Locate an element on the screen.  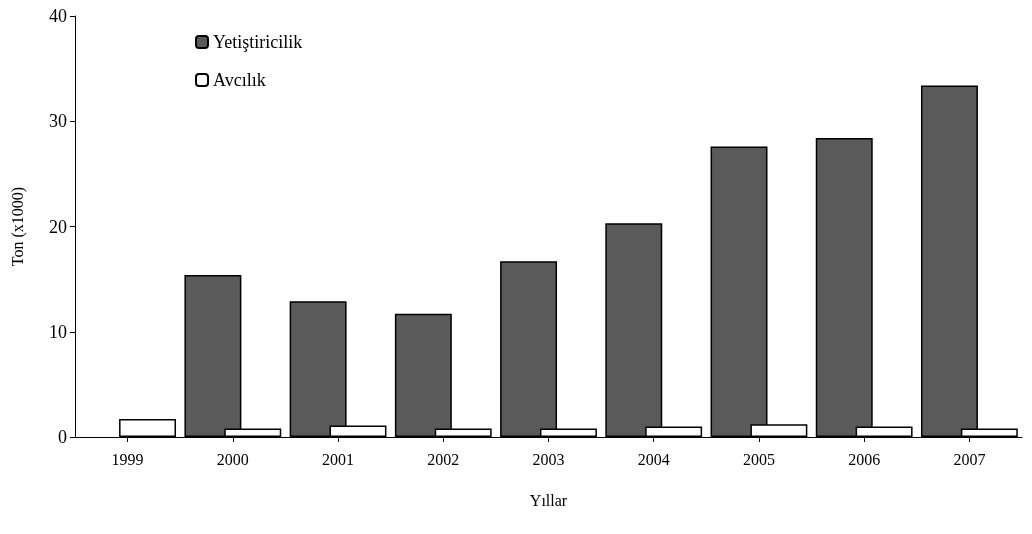
legend-label: Yetiştiricilik is located at coordinates (258, 42).